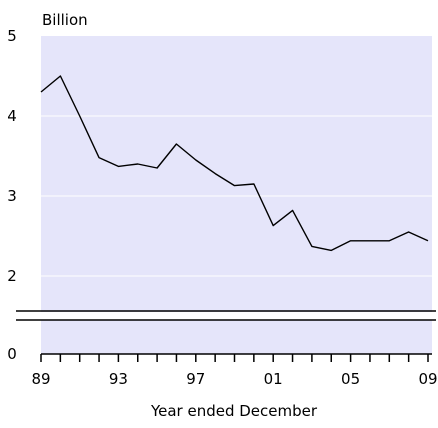  Describe the element at coordinates (273, 379) in the screenshot. I see `x-tick-label: 01` at that location.